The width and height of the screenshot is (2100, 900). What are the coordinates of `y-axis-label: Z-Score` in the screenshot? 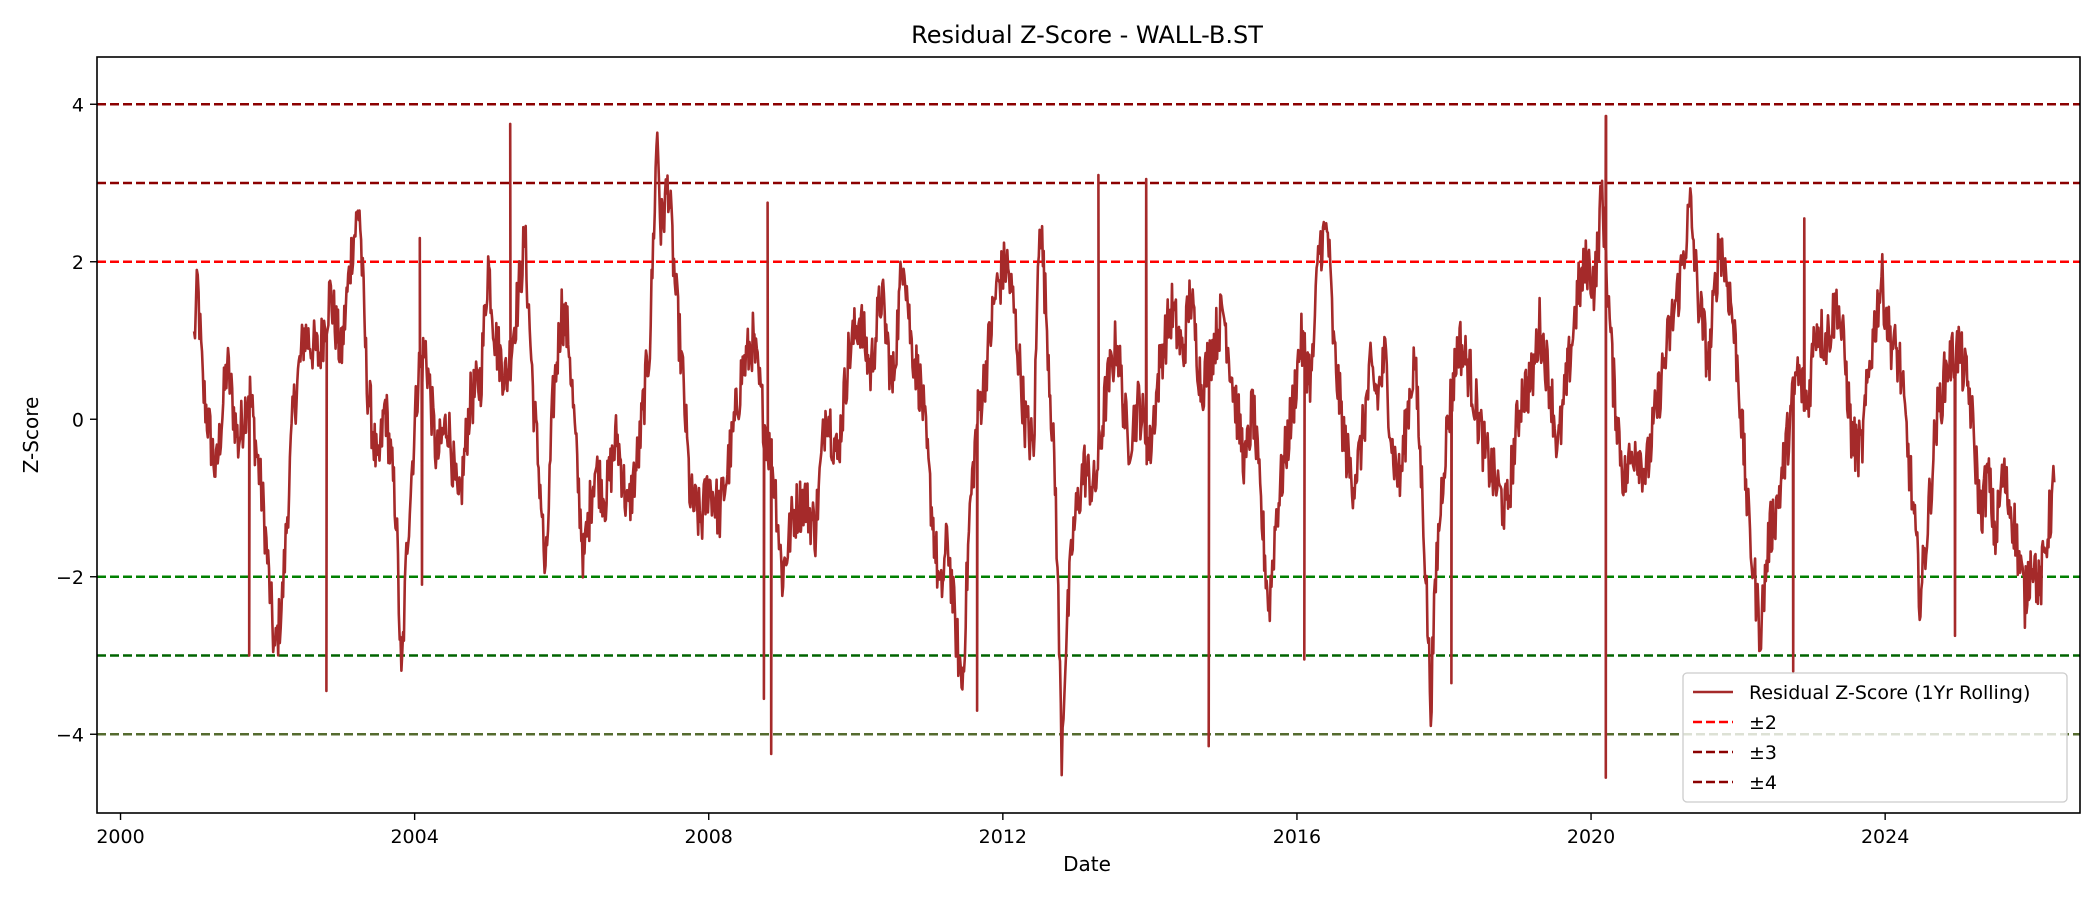 It's located at (31, 435).